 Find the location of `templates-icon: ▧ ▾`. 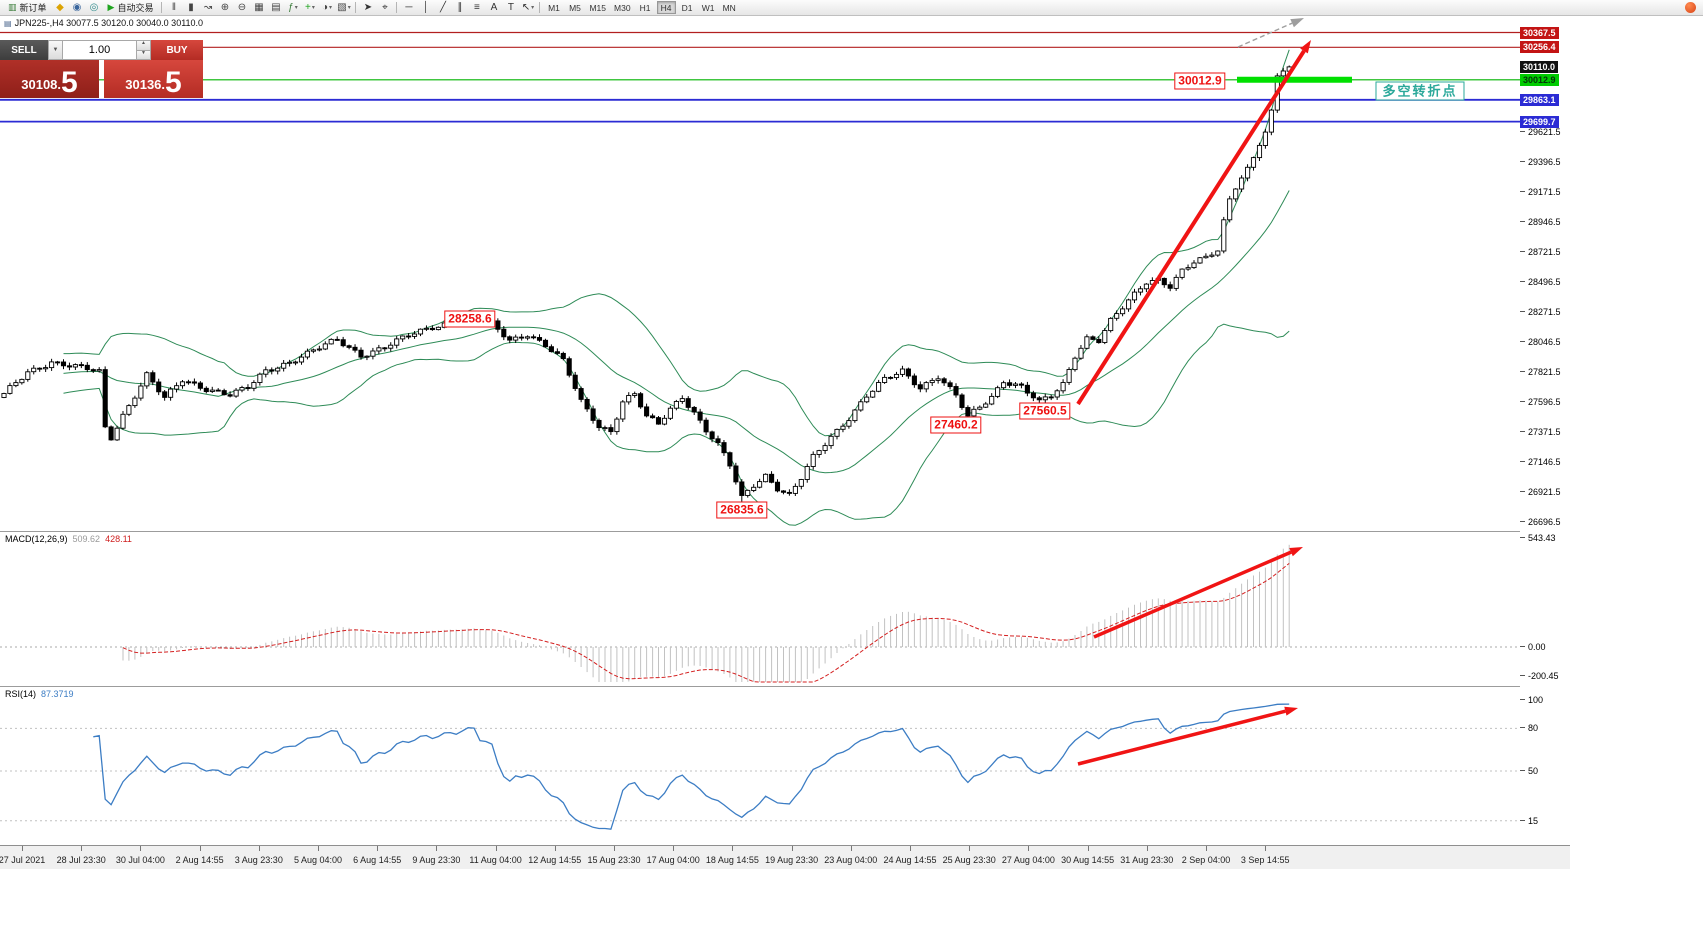

templates-icon: ▧ ▾ is located at coordinates (344, 7).